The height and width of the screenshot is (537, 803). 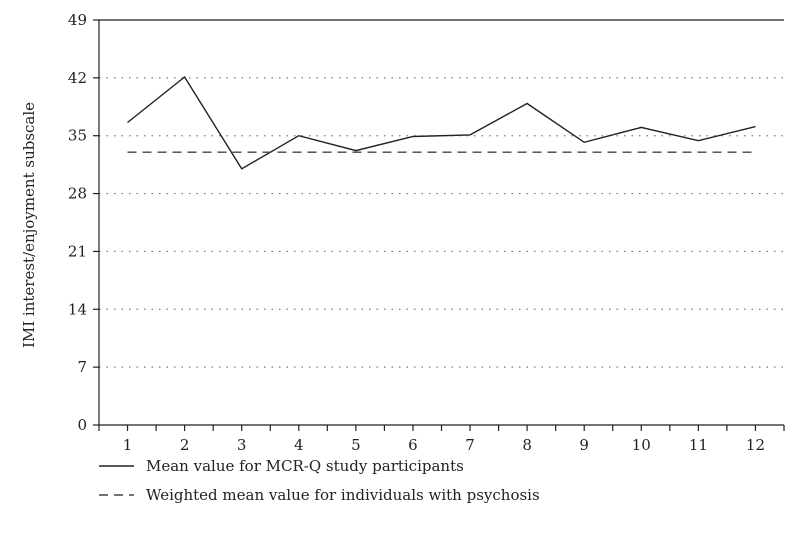 I want to click on x-tick-label-6: 6, so click(x=413, y=445).